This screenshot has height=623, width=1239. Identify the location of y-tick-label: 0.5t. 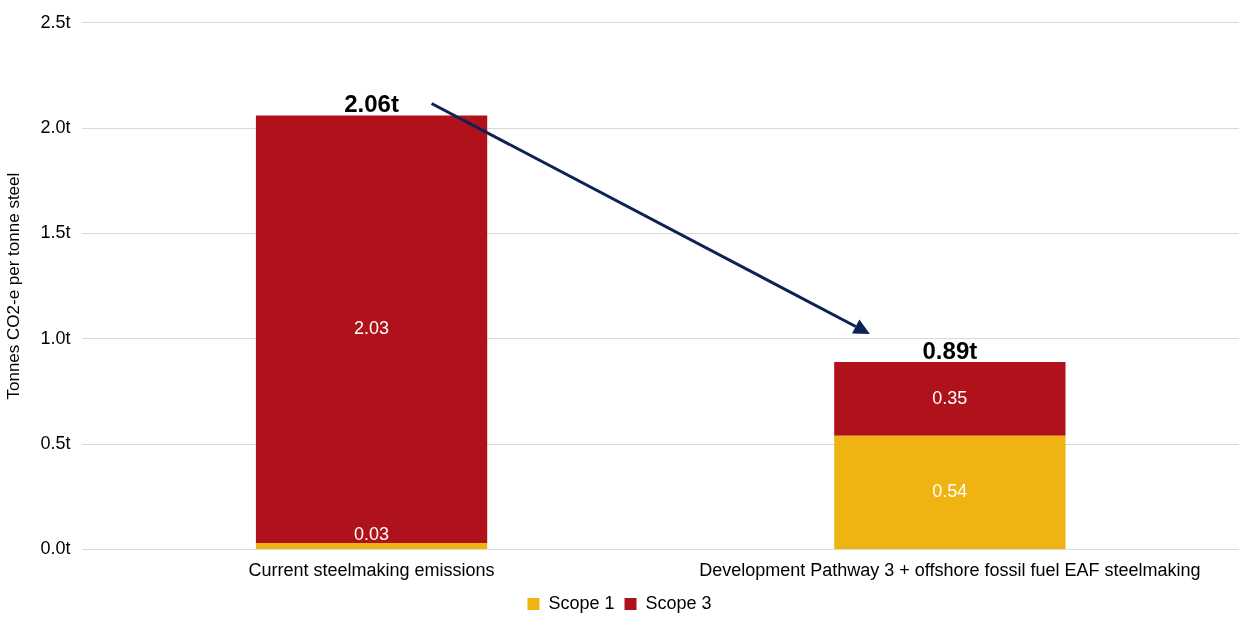
(55, 443).